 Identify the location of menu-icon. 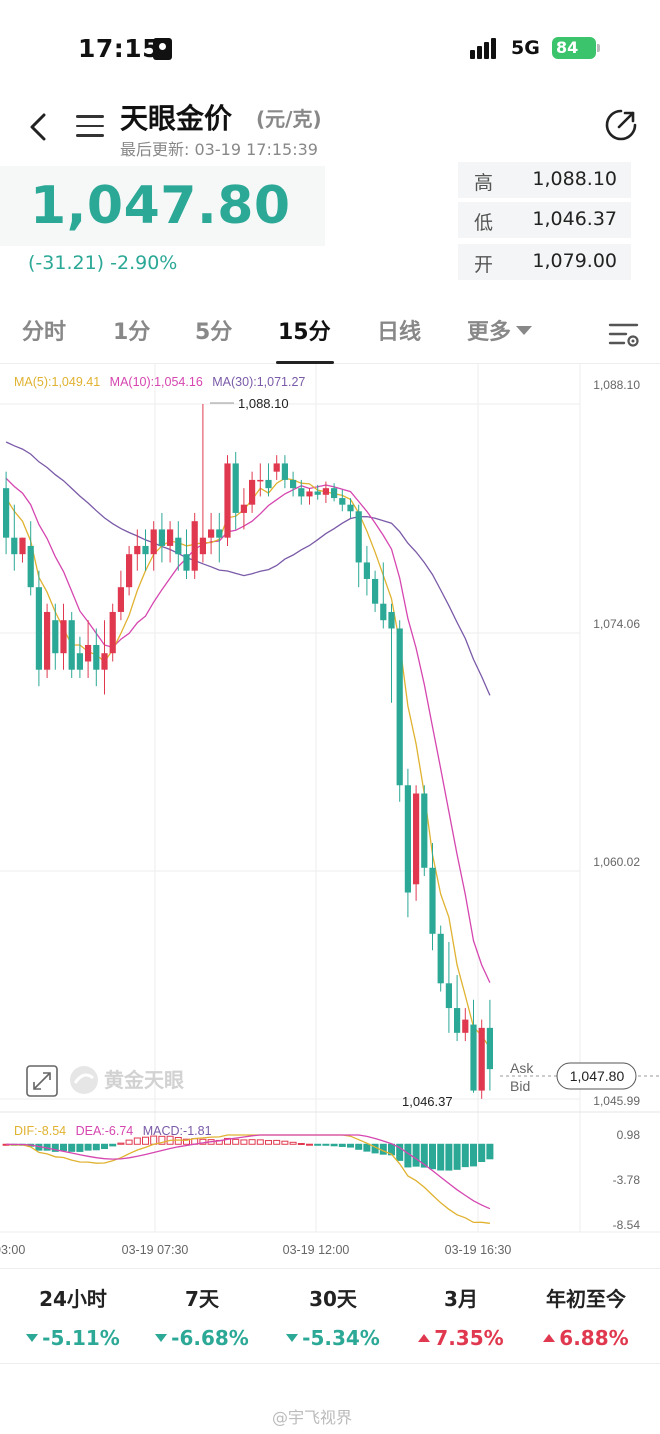
(90, 127).